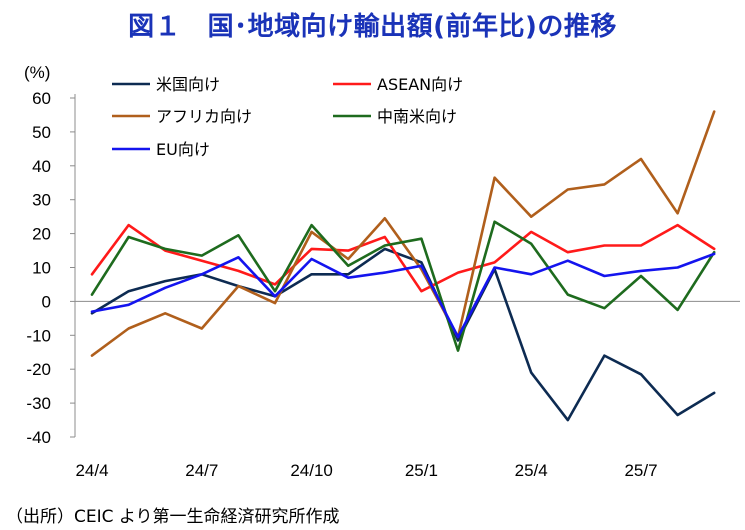  I want to click on x-tick-label: 25/4, so click(531, 470).